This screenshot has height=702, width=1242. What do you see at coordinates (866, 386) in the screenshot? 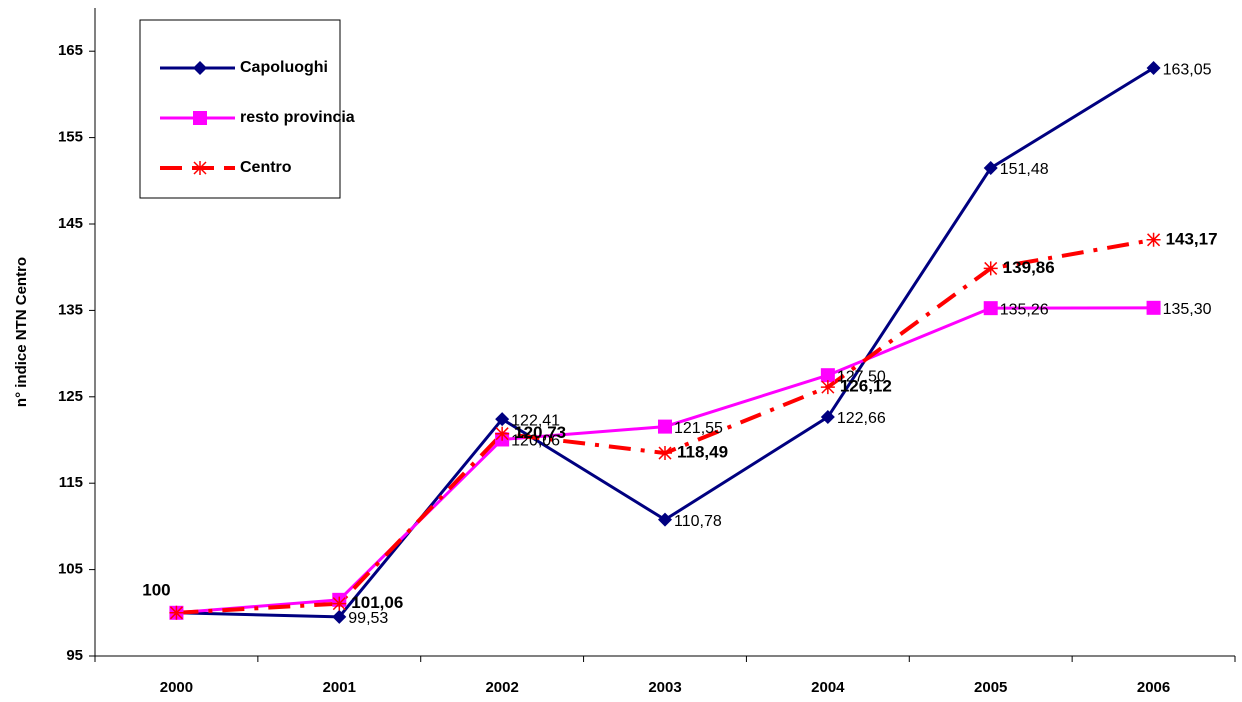
I see `data-label: 126,12` at bounding box center [866, 386].